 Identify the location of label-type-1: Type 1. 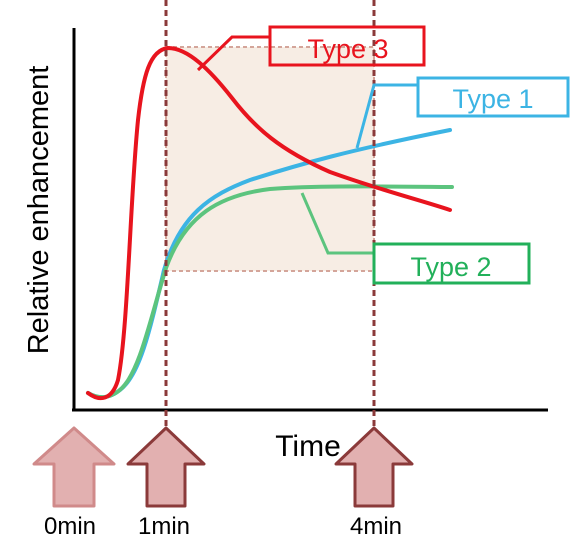
(492, 99).